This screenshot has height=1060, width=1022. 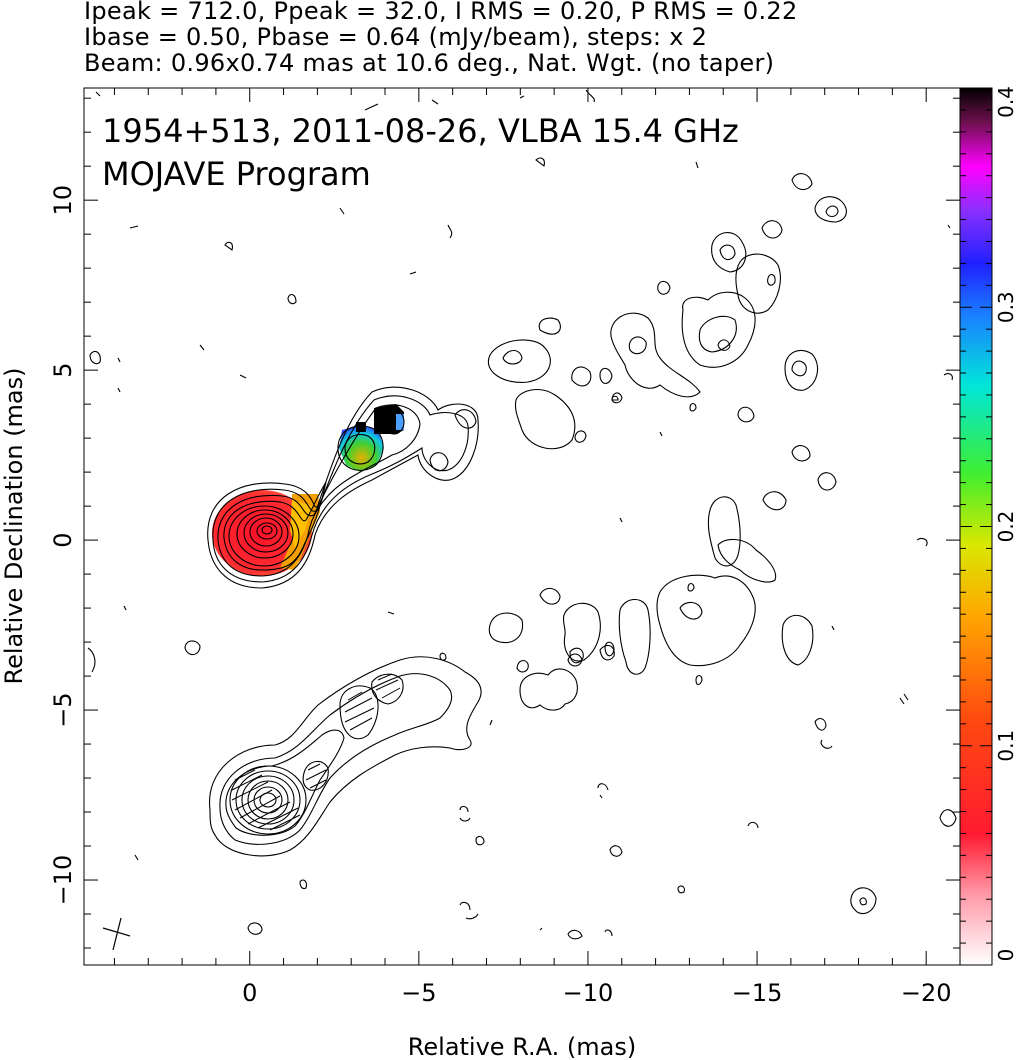 I want to click on y-tick-label: −10, so click(x=63, y=880).